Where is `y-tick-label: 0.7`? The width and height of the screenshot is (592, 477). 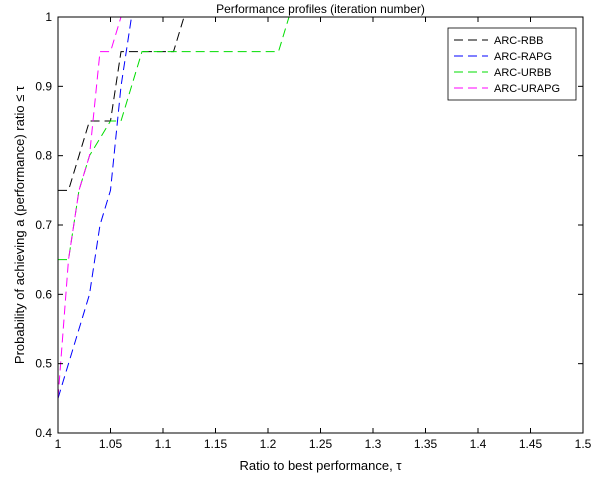
y-tick-label: 0.7 is located at coordinates (43, 225).